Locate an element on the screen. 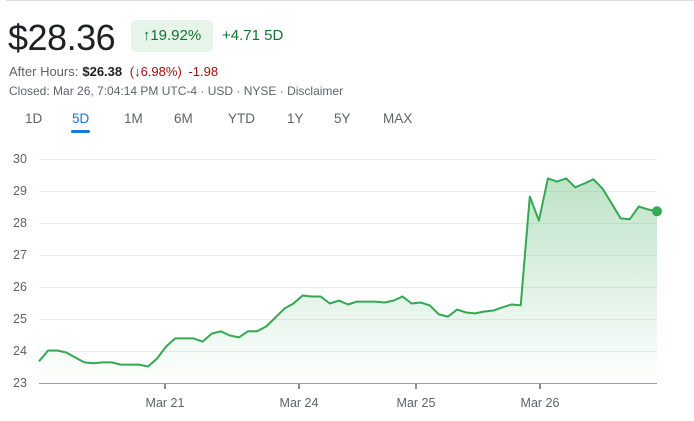  y-tick-label: 30 is located at coordinates (20, 159).